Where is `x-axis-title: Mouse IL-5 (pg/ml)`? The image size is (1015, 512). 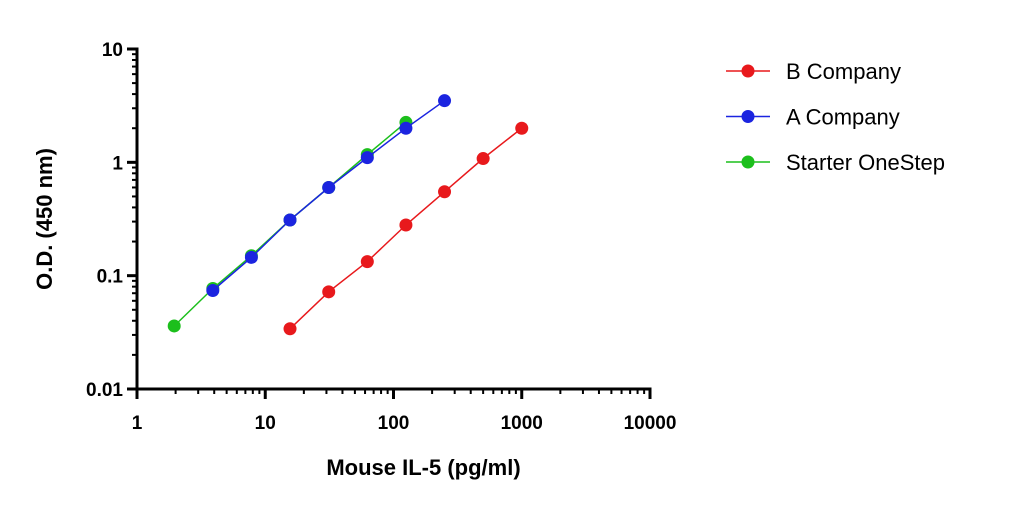 x-axis-title: Mouse IL-5 (pg/ml) is located at coordinates (423, 467).